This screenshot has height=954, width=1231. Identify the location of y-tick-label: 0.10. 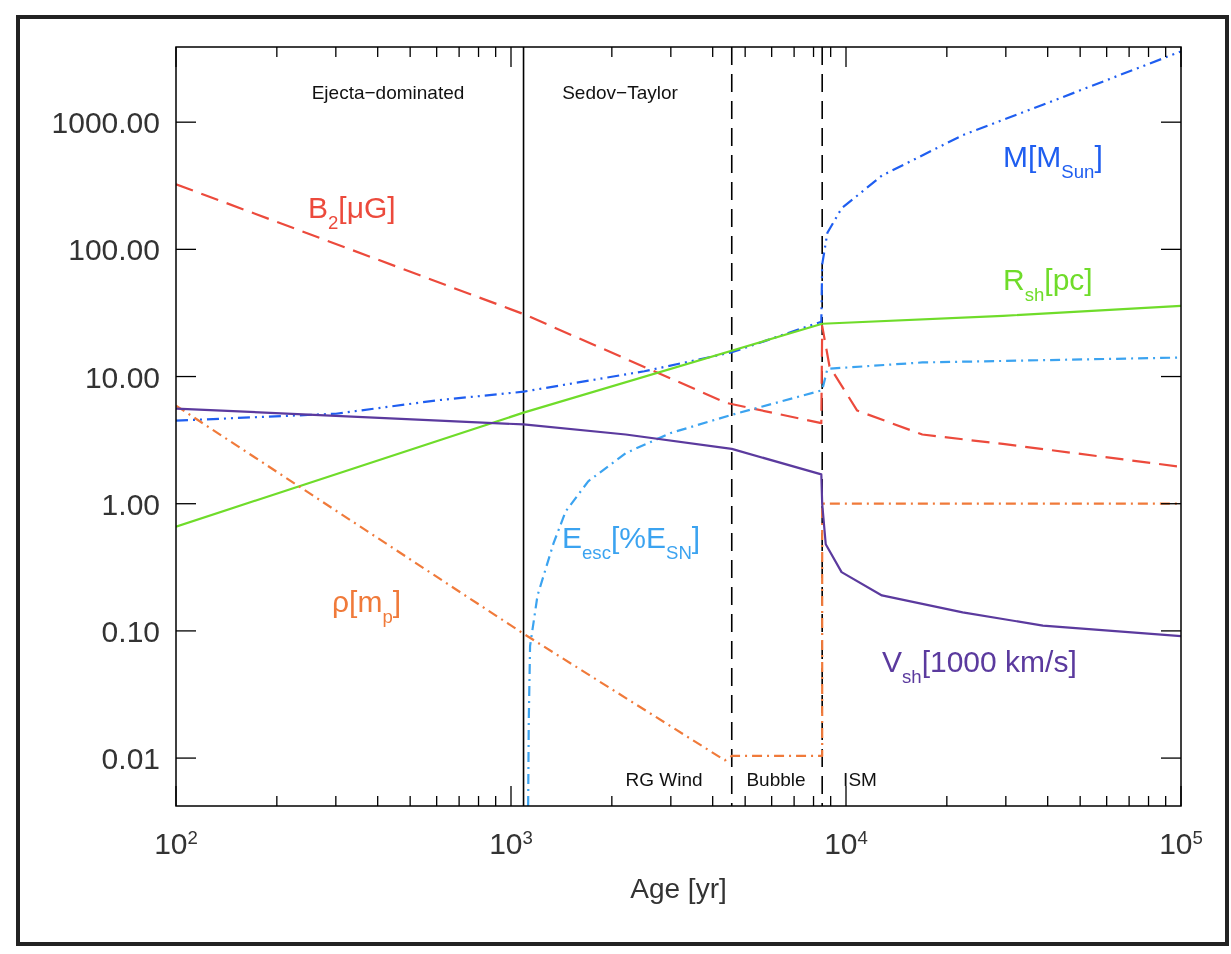
(130, 631).